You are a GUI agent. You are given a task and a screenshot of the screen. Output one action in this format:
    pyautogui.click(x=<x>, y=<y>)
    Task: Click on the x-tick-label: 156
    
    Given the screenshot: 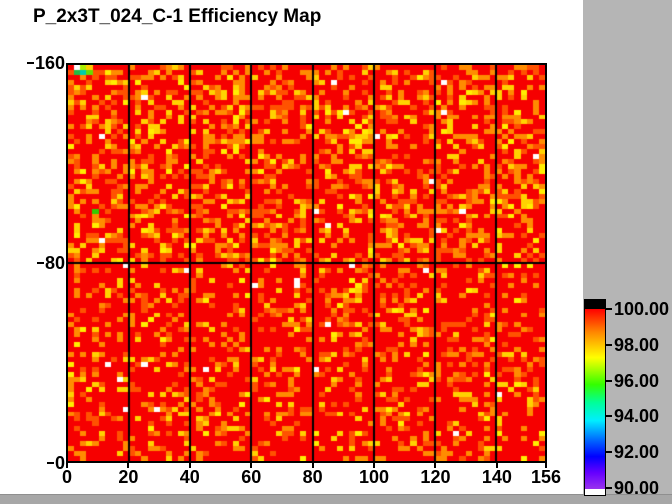 What is the action you would take?
    pyautogui.click(x=546, y=477)
    